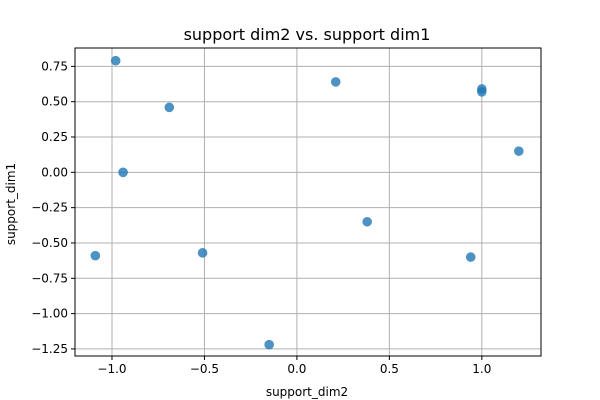 The width and height of the screenshot is (600, 400). I want to click on x-axis-label: support_dim2, so click(307, 392).